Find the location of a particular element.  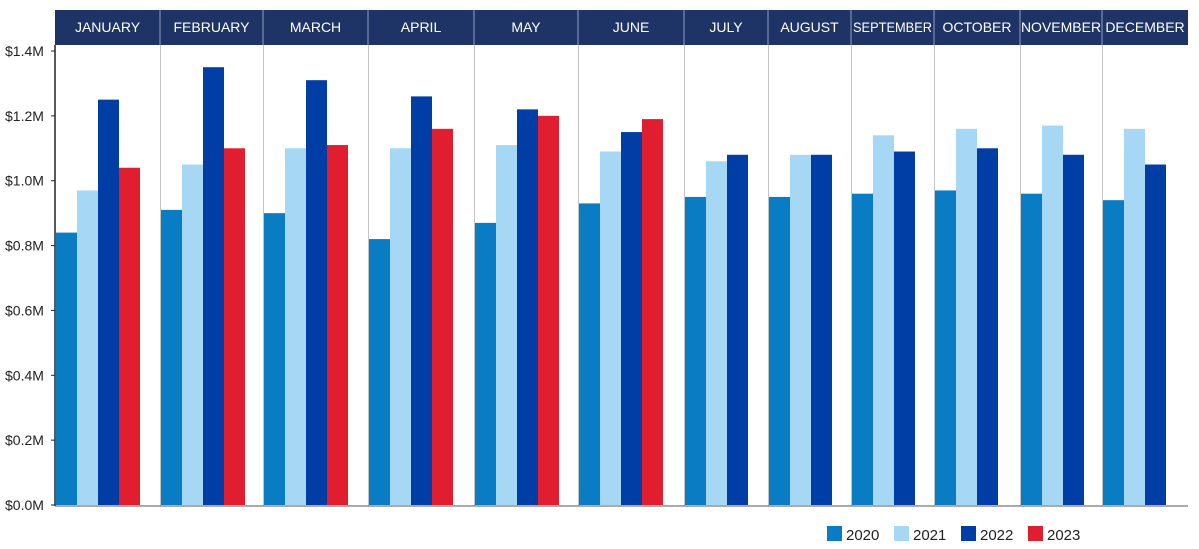

legend-label-2023: 2023 is located at coordinates (1063, 535).